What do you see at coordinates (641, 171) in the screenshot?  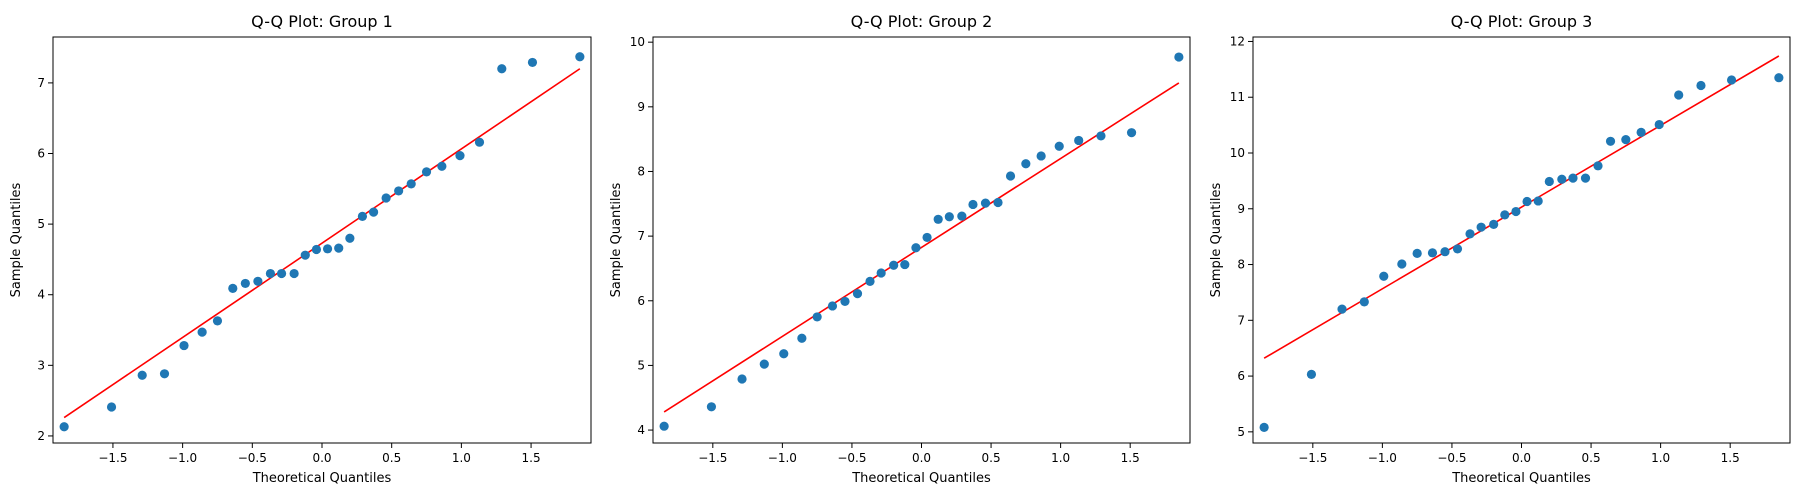 I see `y-tick-label: 8` at bounding box center [641, 171].